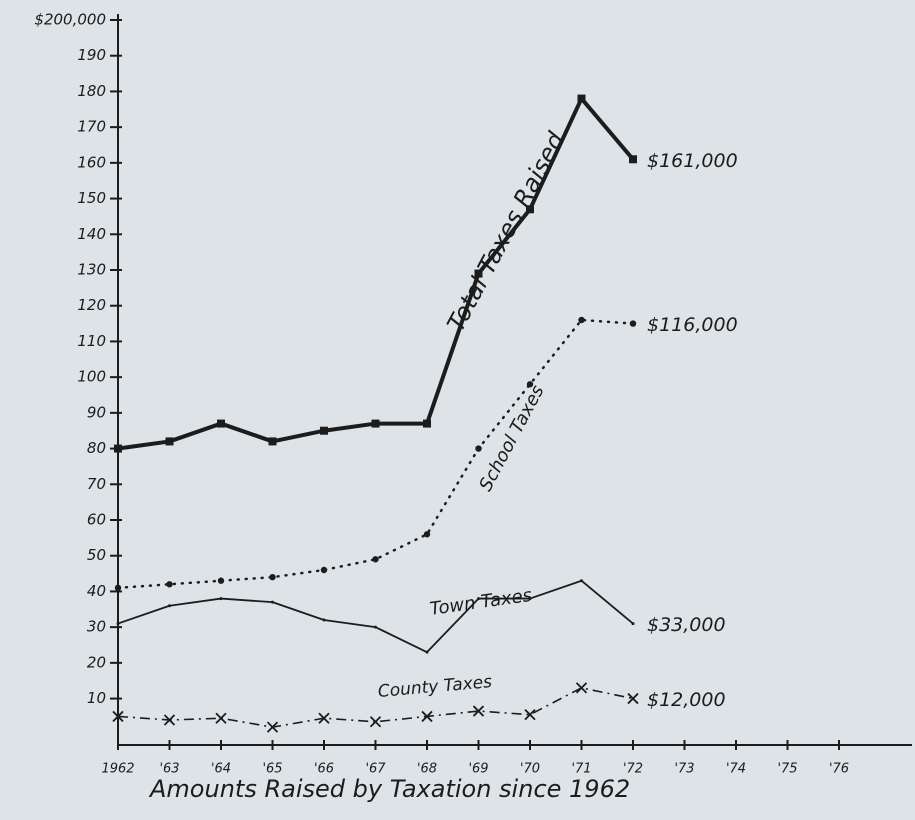 The height and width of the screenshot is (820, 915). I want to click on x-tick-label: '64, so click(221, 769).